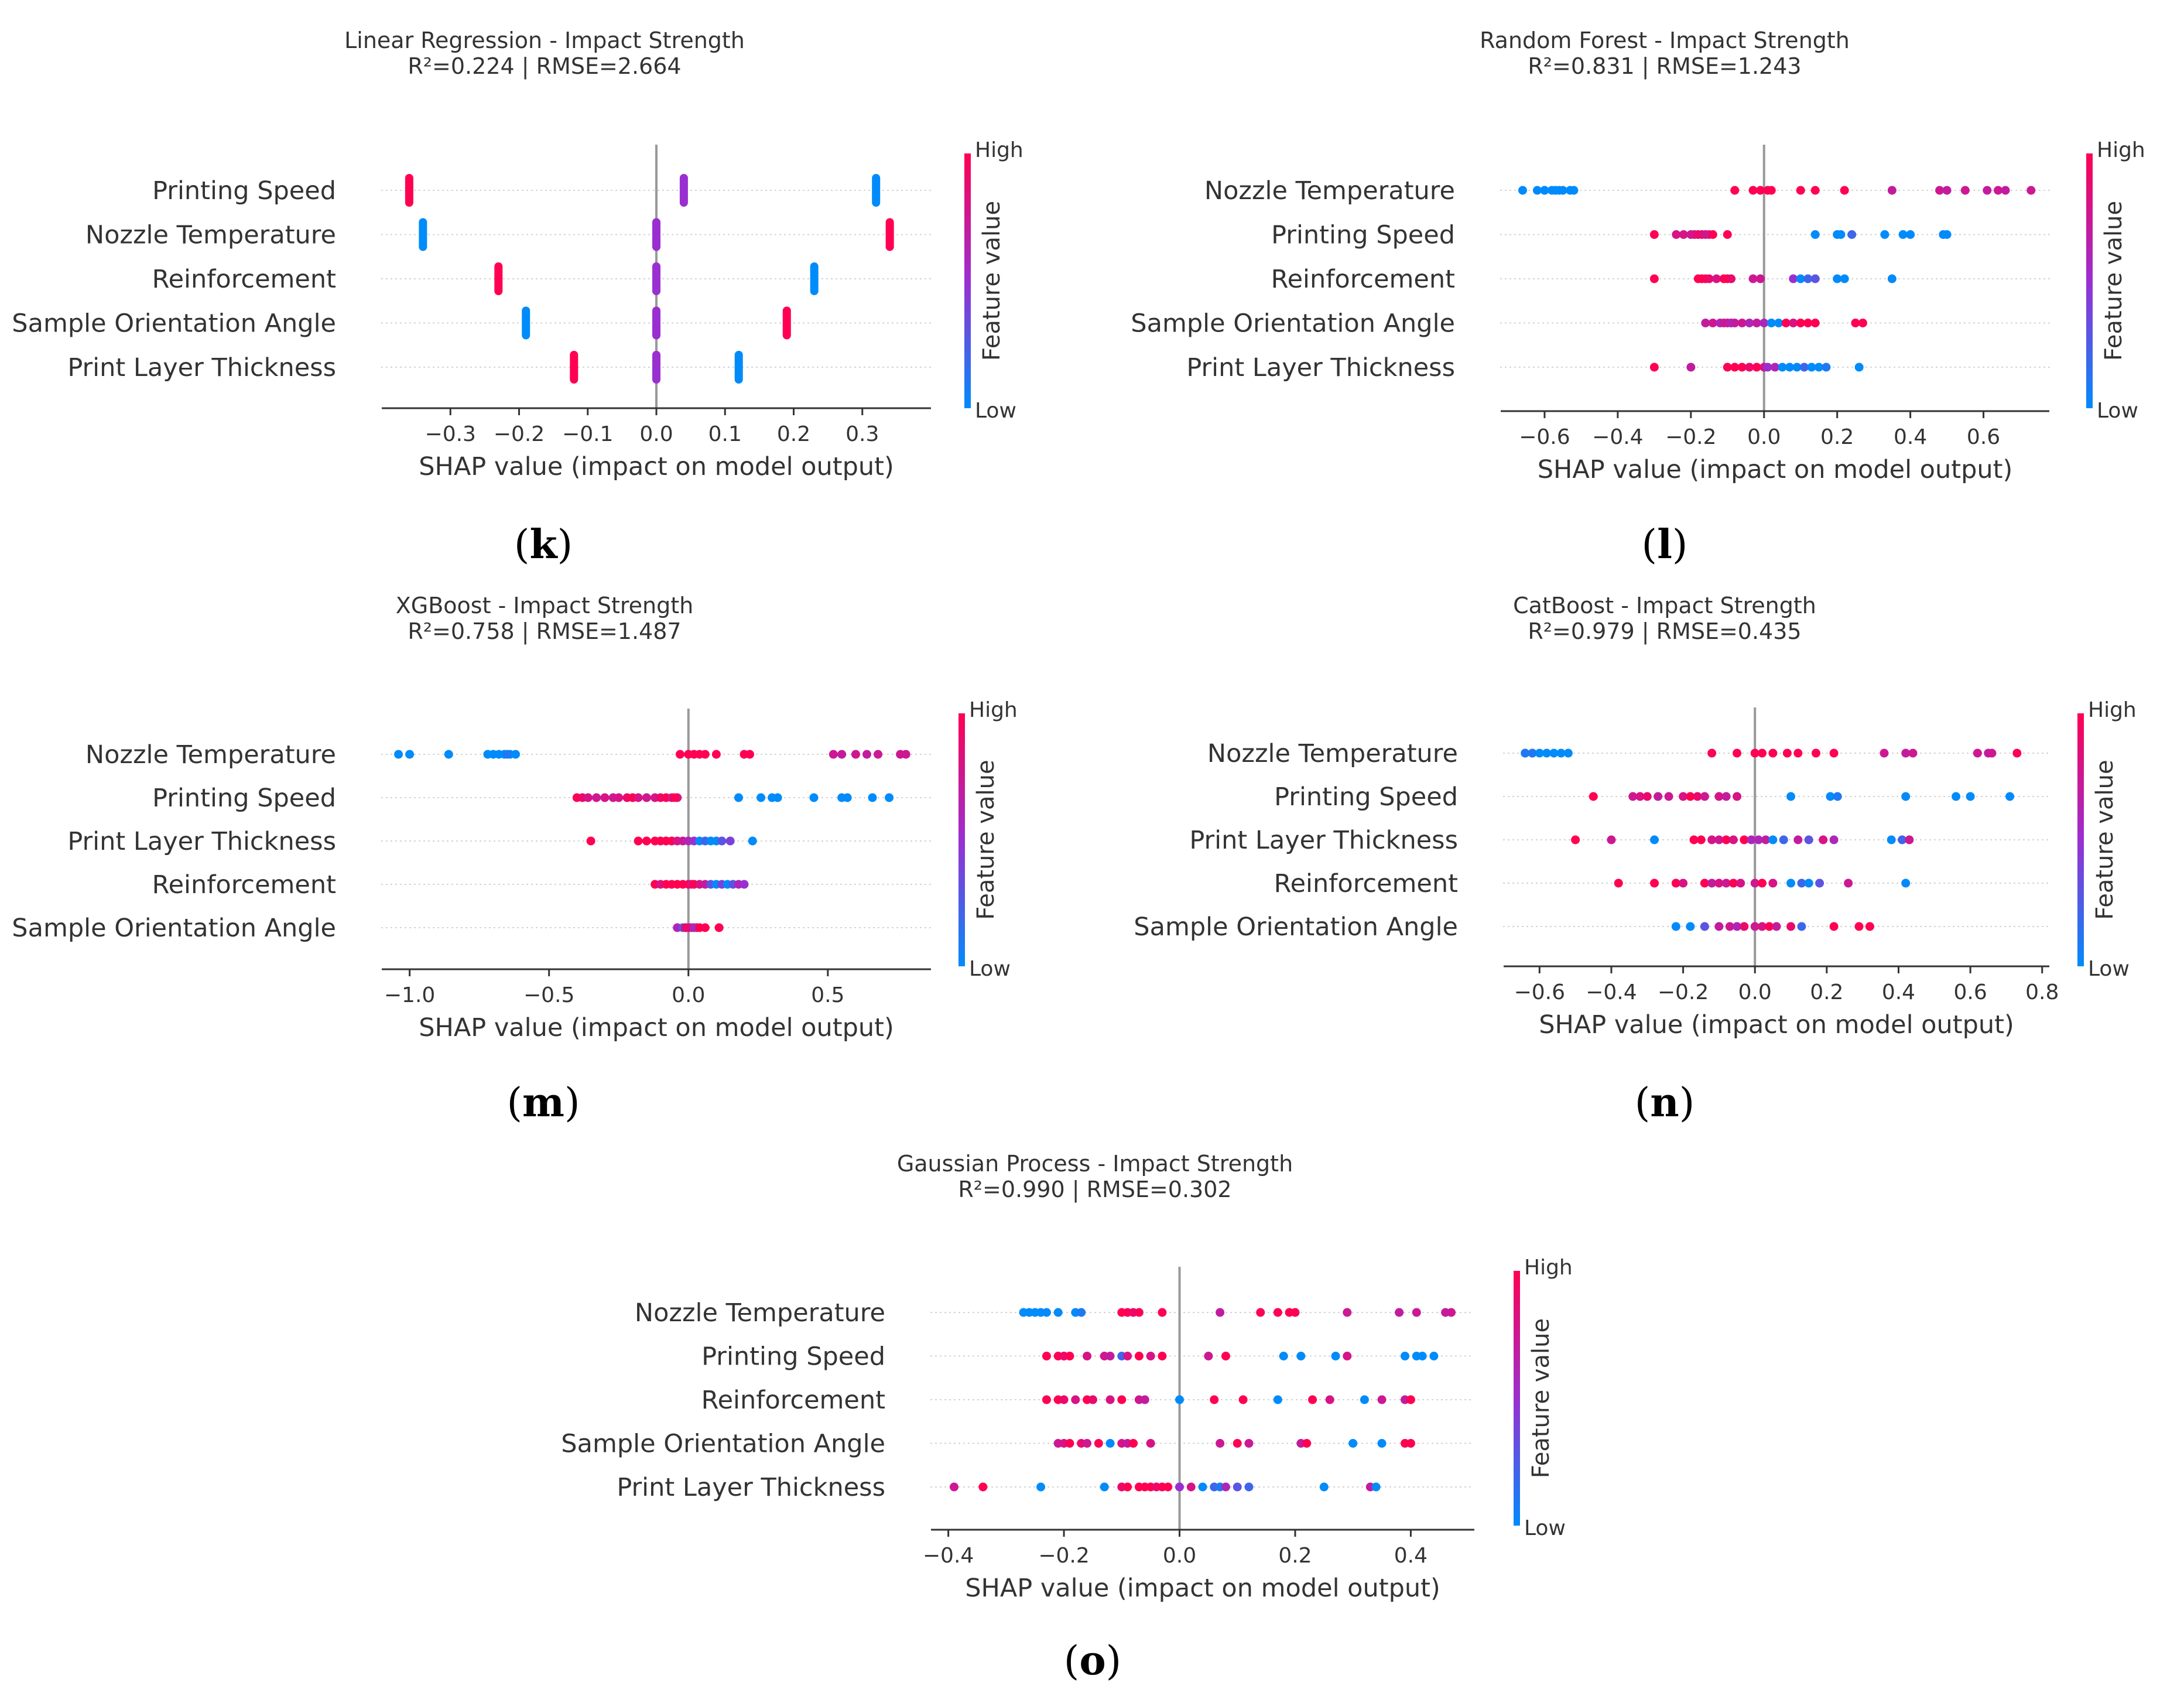 This screenshot has height=1706, width=2184. Describe the element at coordinates (751, 1487) in the screenshot. I see `feature-label: Print Layer Thickness` at that location.